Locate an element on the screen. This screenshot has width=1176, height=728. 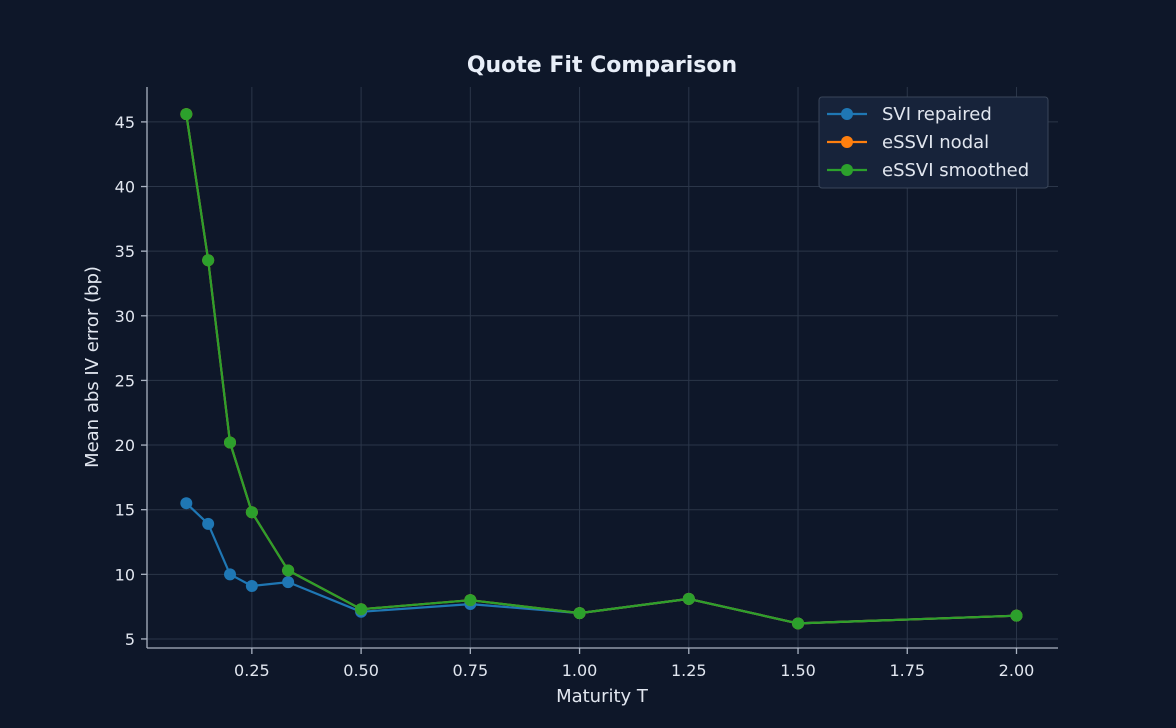
x-tick-label: 0.50 is located at coordinates (361, 670).